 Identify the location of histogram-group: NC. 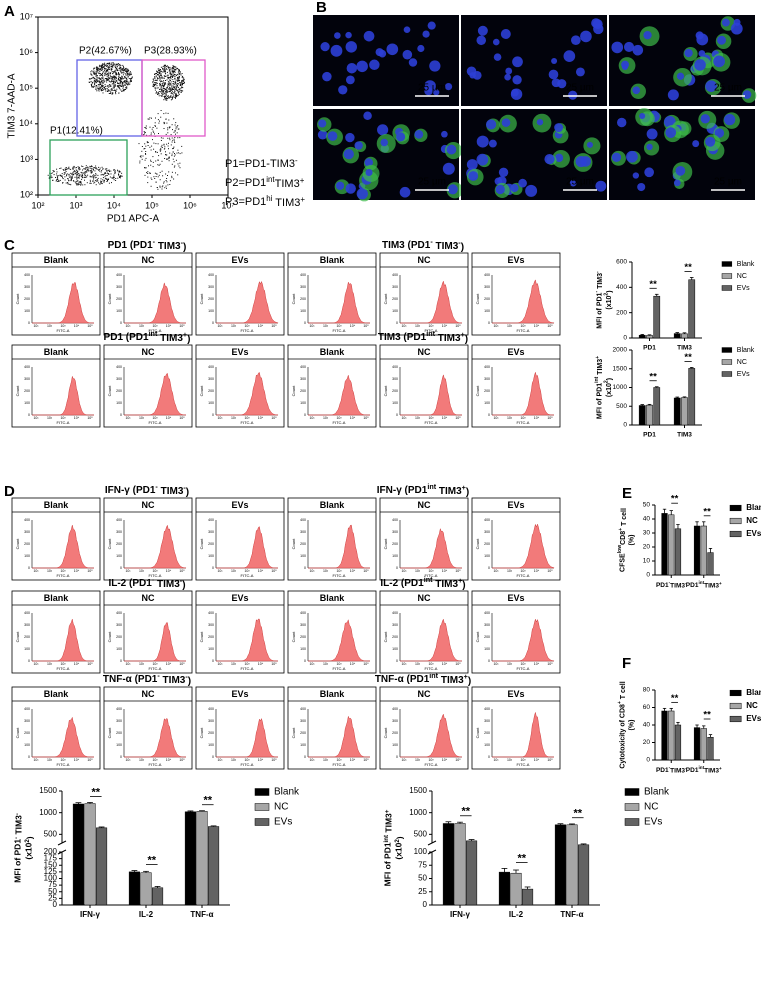
(148, 352).